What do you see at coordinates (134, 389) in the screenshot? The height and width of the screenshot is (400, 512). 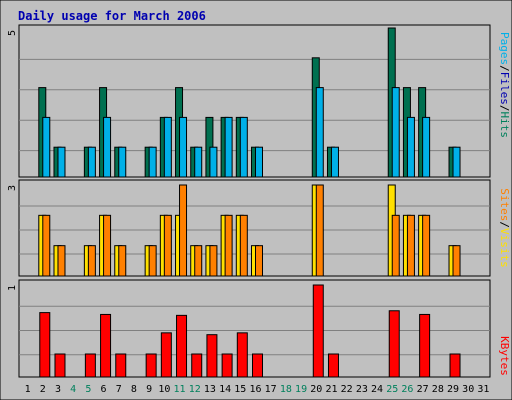 I see `x-tick-label: 8` at bounding box center [134, 389].